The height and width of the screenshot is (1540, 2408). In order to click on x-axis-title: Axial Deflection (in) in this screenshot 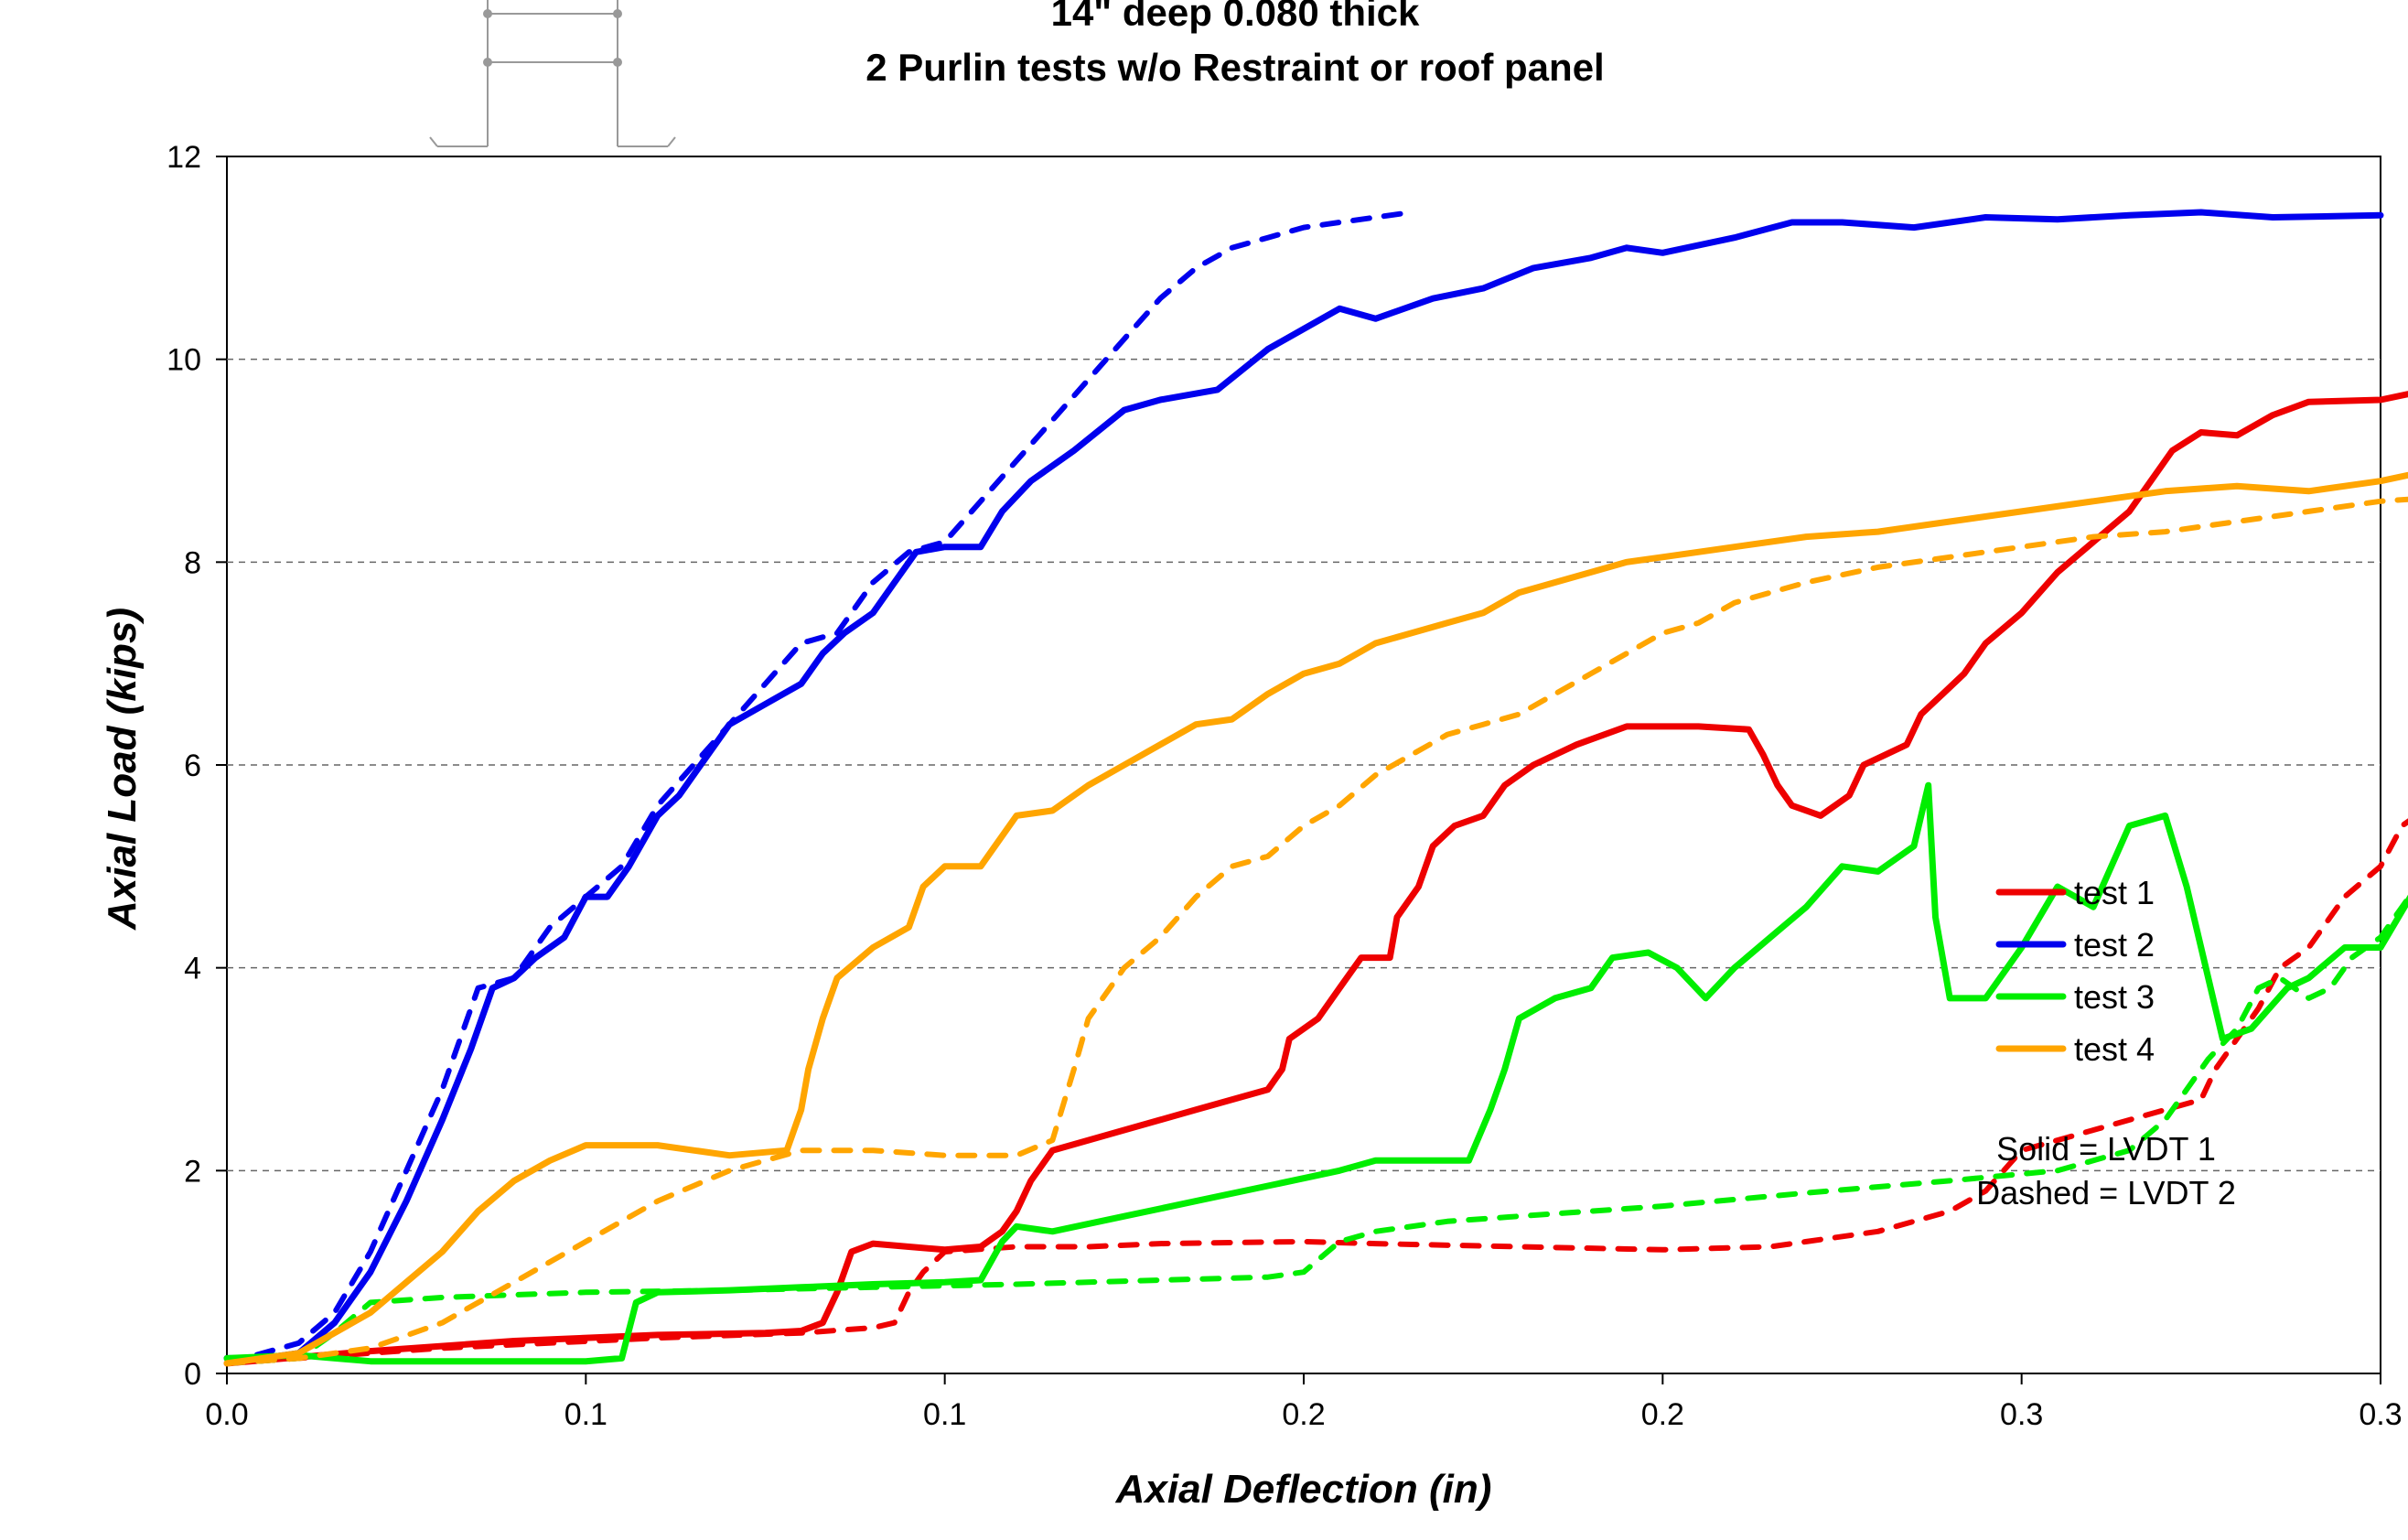, I will do `click(1303, 1489)`.